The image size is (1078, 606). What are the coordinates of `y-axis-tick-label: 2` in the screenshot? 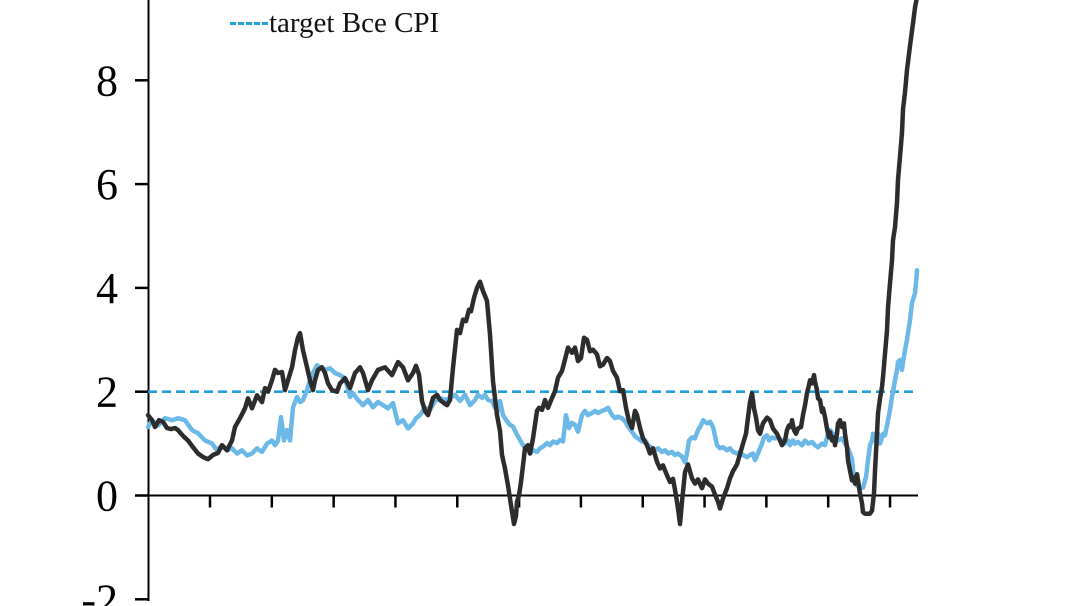 It's located at (107, 392).